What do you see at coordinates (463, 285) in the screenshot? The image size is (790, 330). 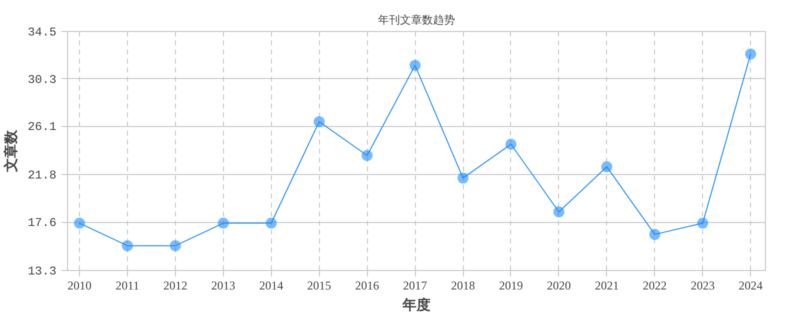 I see `x-tick-label: 2018` at bounding box center [463, 285].